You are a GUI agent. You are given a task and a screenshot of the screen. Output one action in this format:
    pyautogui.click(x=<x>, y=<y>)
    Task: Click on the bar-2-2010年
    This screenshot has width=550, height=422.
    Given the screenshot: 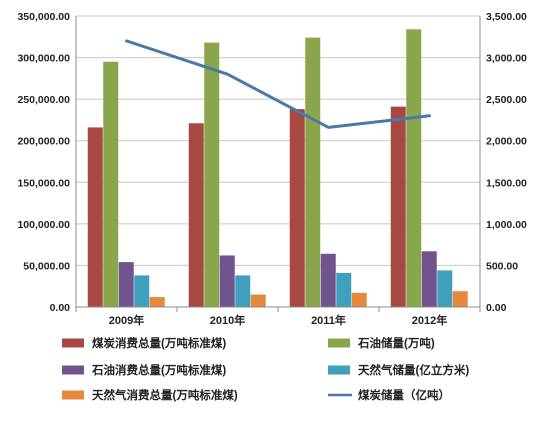 What is the action you would take?
    pyautogui.click(x=211, y=175)
    